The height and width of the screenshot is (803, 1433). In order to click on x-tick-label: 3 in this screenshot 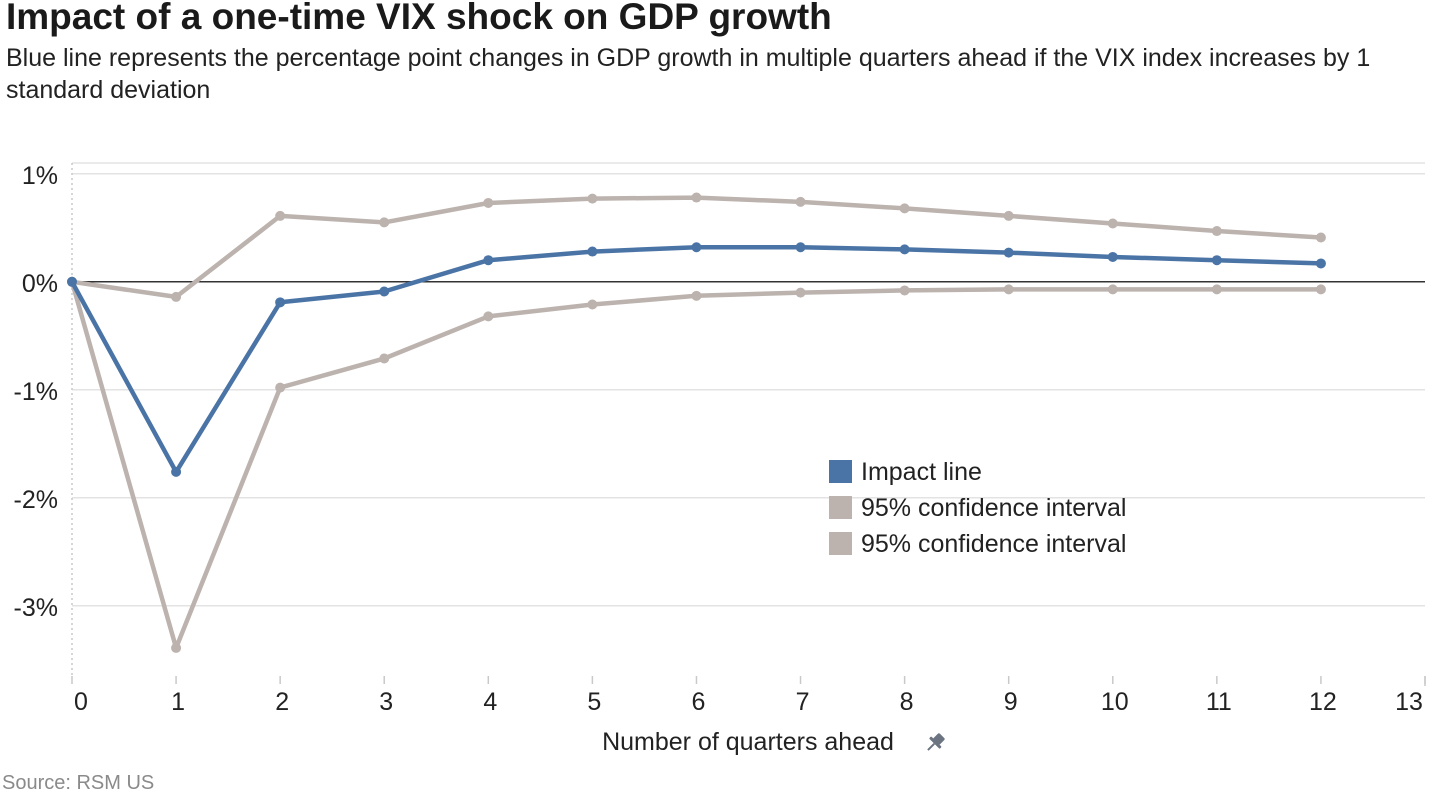, I will do `click(386, 702)`.